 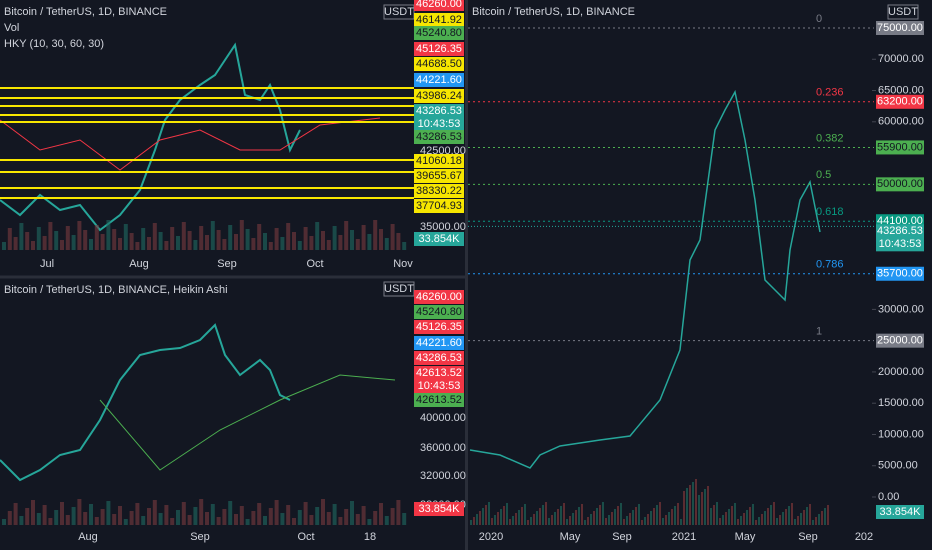 What do you see at coordinates (808, 537) in the screenshot?
I see `x-label: Sep` at bounding box center [808, 537].